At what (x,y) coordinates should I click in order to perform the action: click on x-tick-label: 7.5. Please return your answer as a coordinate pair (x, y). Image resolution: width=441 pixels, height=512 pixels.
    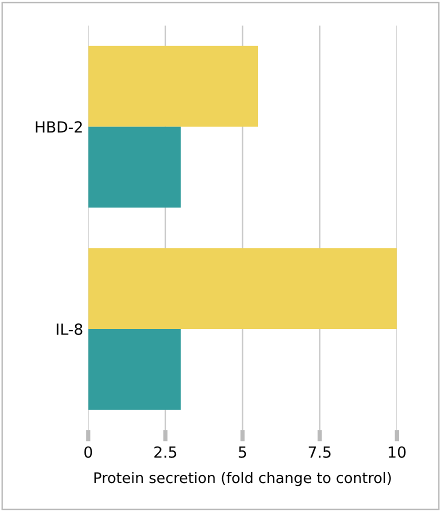
    Looking at the image, I should click on (319, 452).